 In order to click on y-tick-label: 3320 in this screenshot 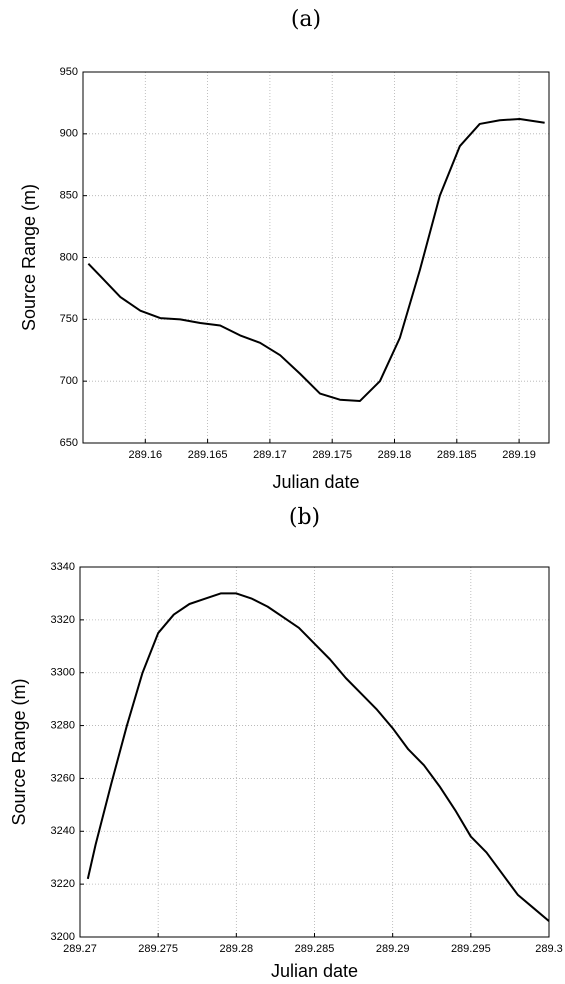, I will do `click(63, 620)`.